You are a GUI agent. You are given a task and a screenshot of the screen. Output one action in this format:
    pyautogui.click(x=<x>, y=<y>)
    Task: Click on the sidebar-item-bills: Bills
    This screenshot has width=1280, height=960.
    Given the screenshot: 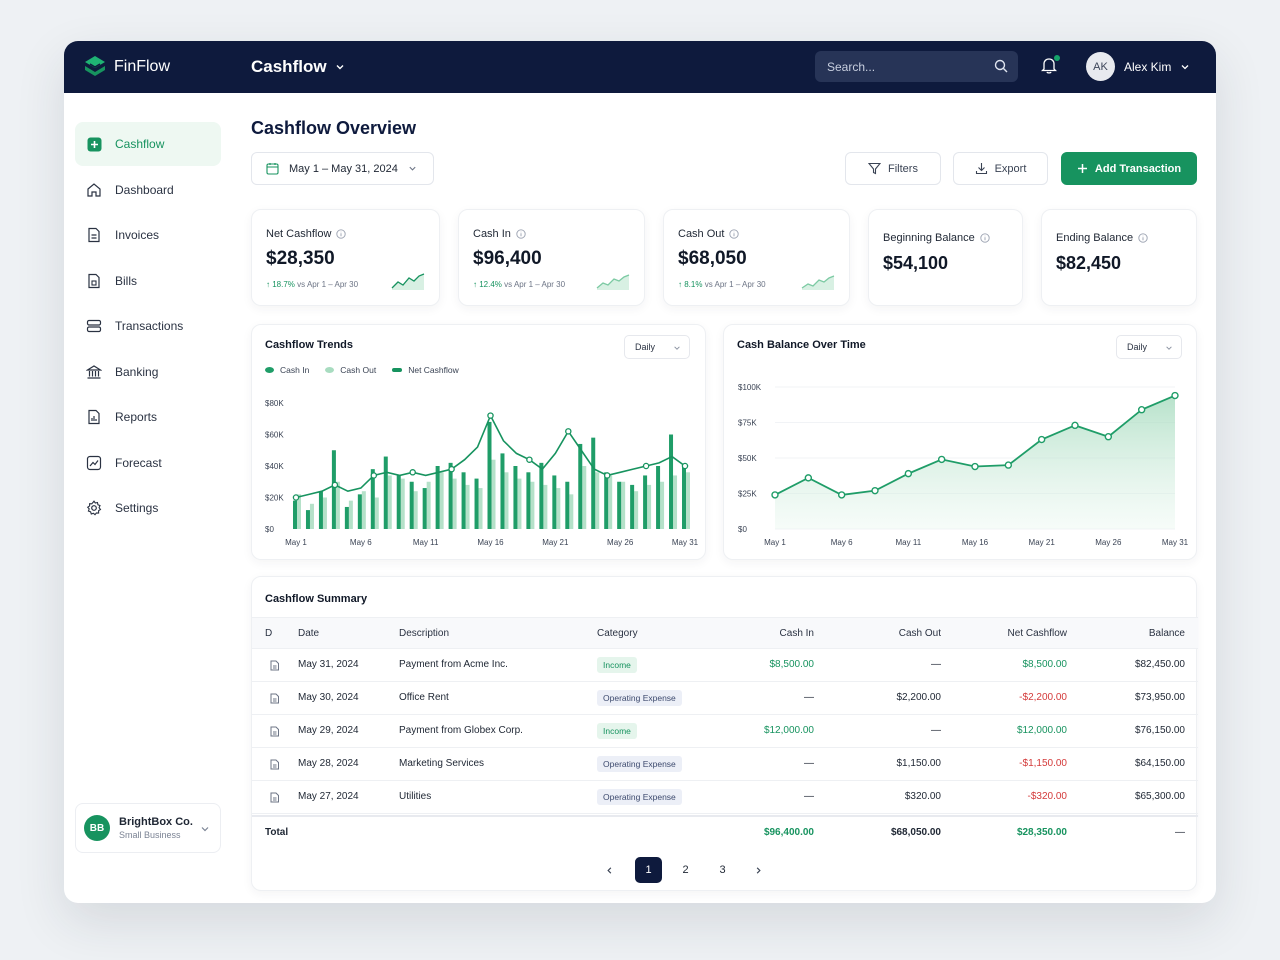 What is the action you would take?
    pyautogui.click(x=148, y=281)
    